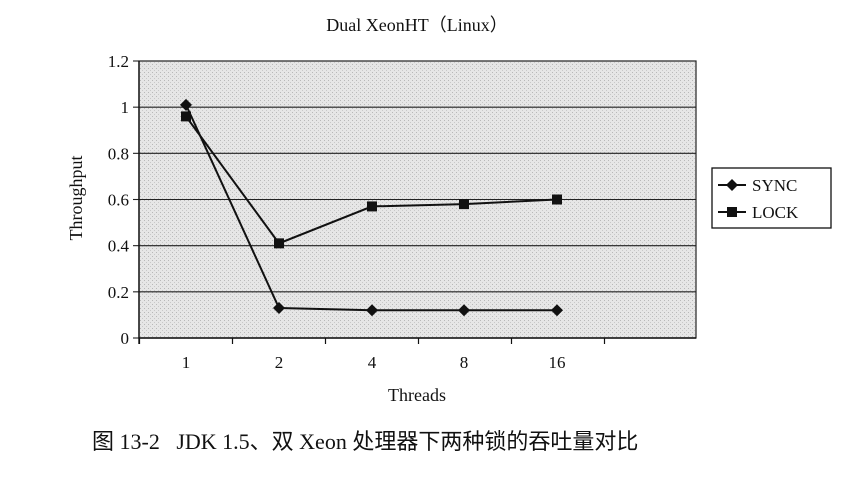 This screenshot has width=860, height=478. What do you see at coordinates (118, 61) in the screenshot?
I see `y-tick-label: 1.2` at bounding box center [118, 61].